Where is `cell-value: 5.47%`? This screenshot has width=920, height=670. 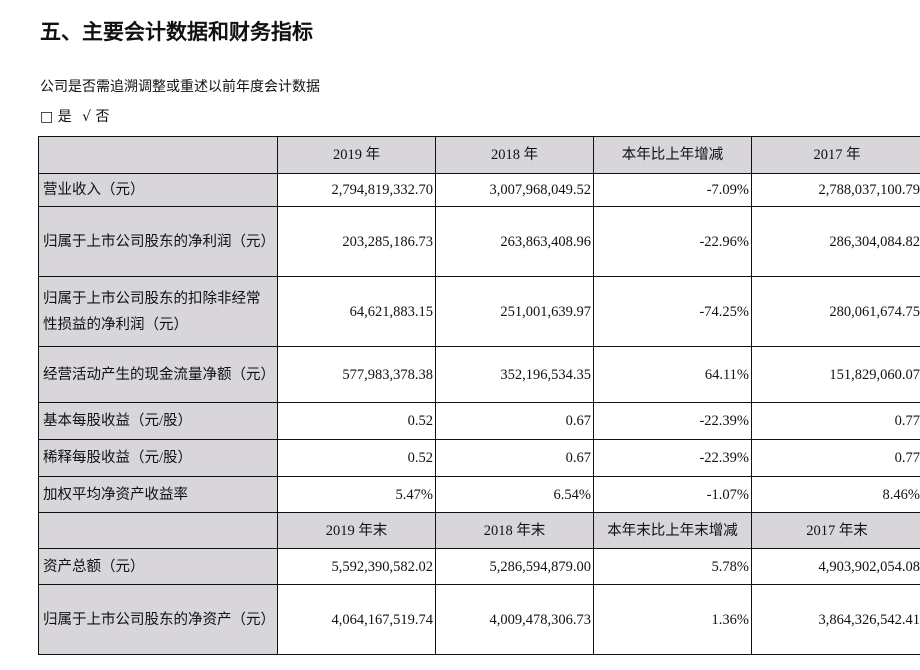 cell-value: 5.47% is located at coordinates (356, 494).